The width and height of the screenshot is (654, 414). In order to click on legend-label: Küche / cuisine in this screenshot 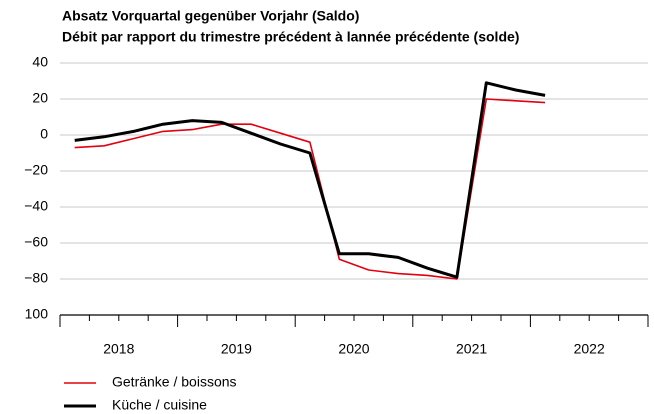, I will do `click(159, 405)`.